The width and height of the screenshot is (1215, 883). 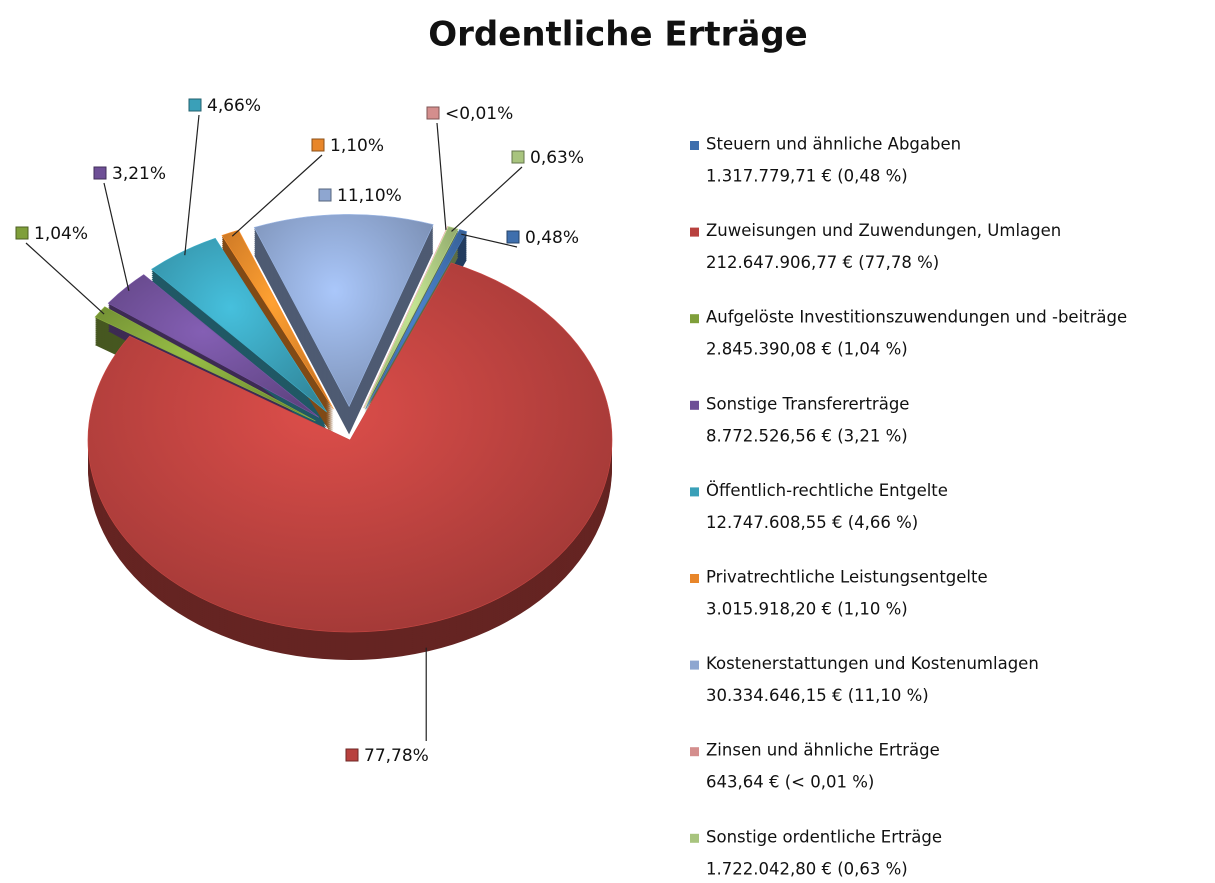 What do you see at coordinates (552, 238) in the screenshot?
I see `data-label: 0,48%` at bounding box center [552, 238].